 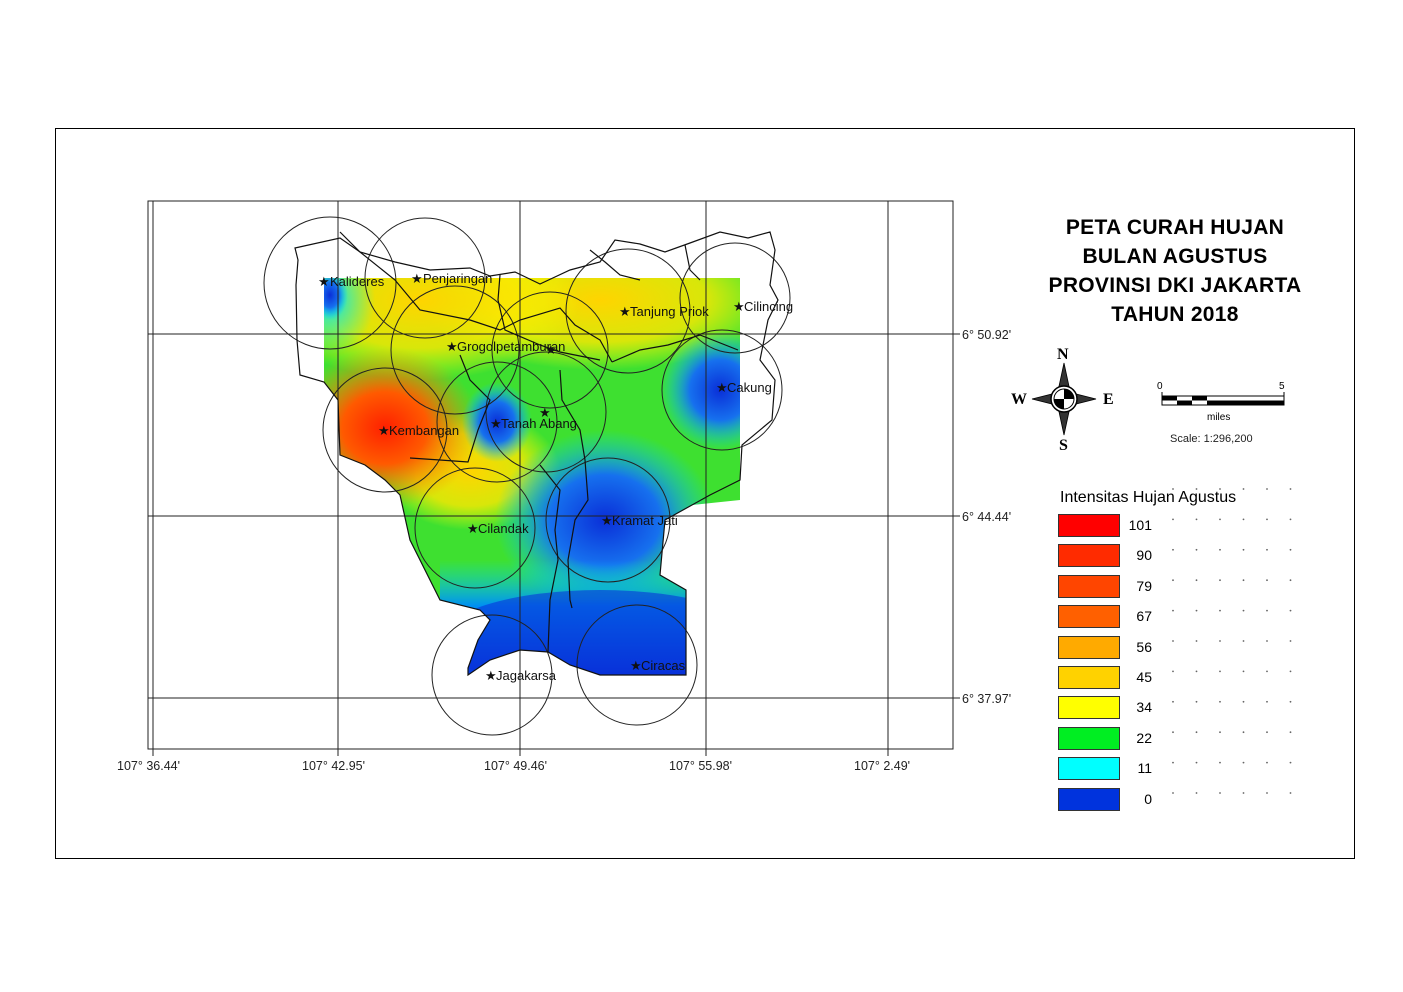 I want to click on station-label-cilandak: Cilandak, so click(x=503, y=528).